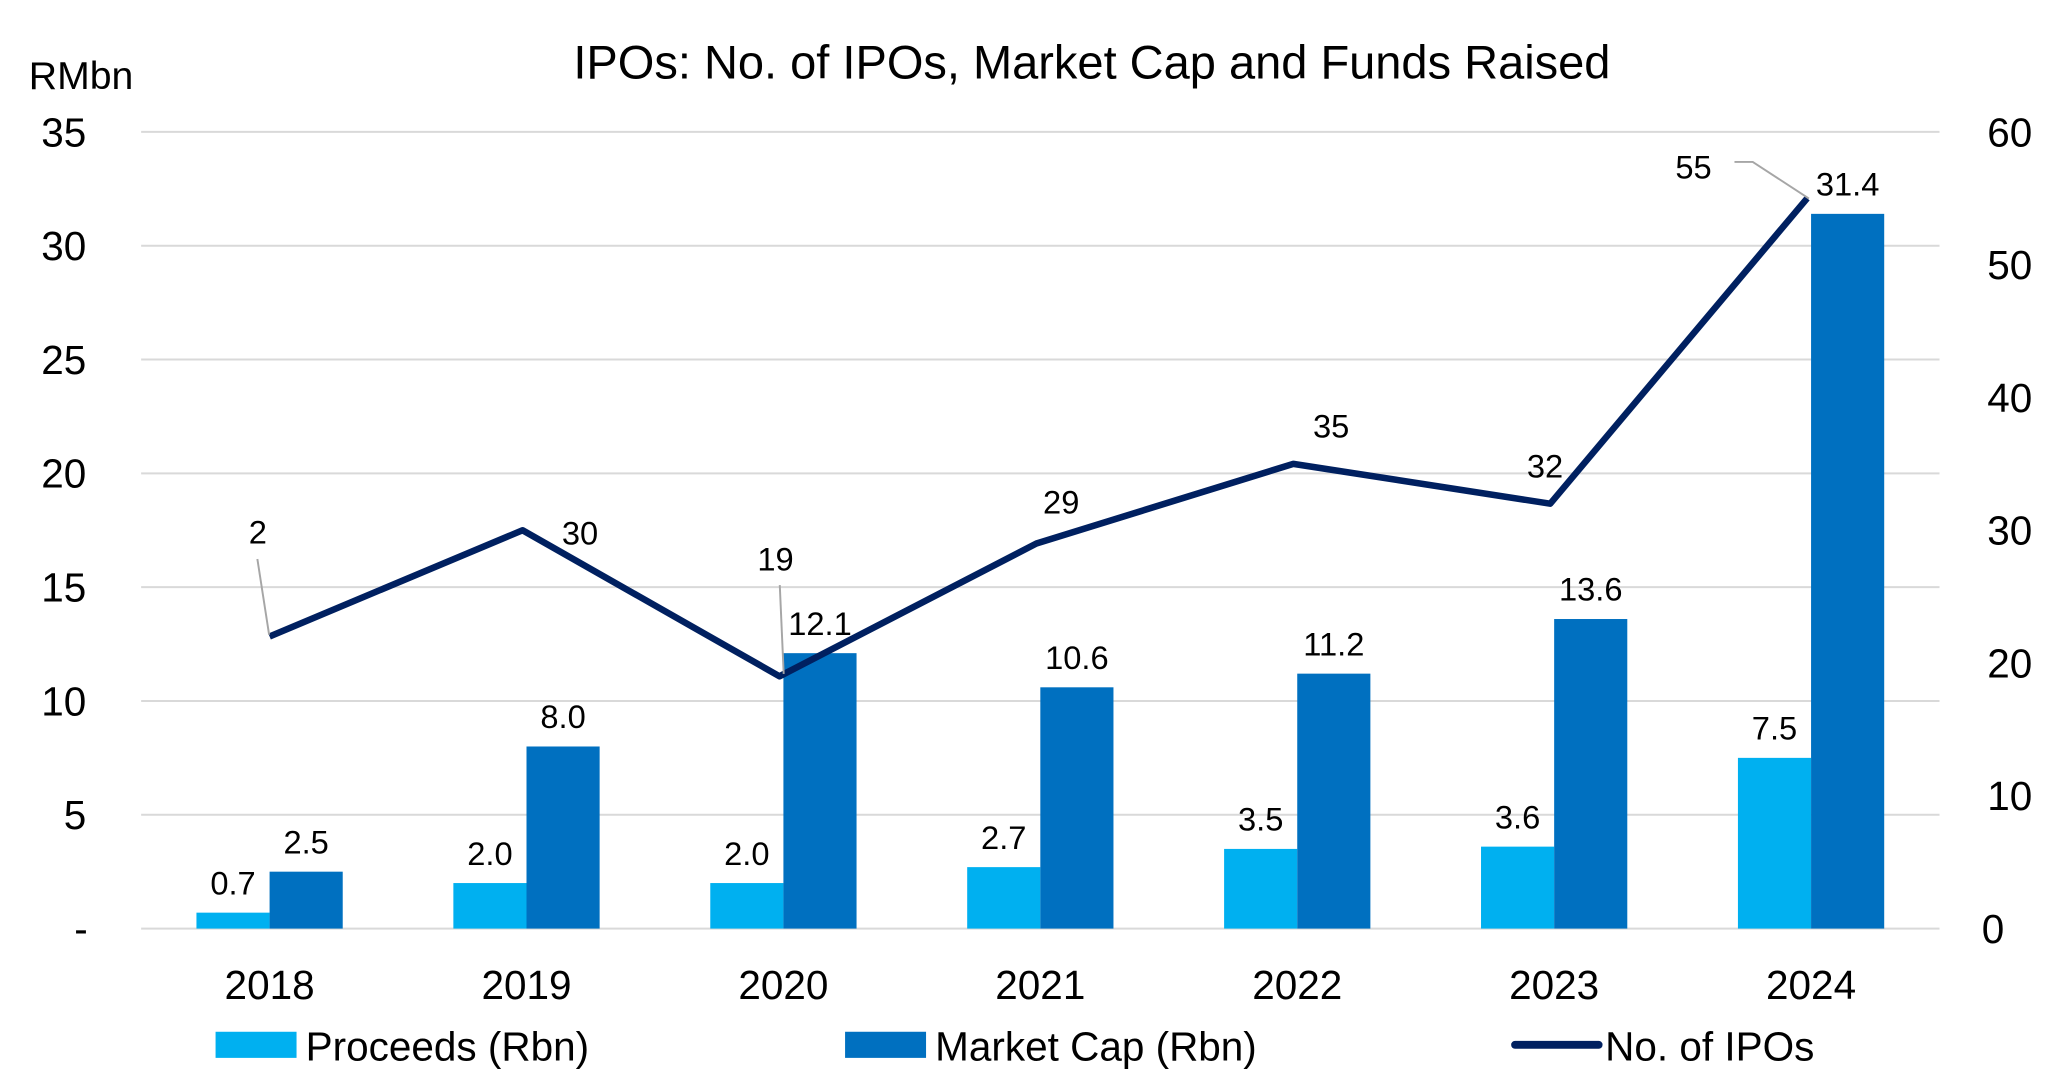 This screenshot has width=2048, height=1084. Describe the element at coordinates (562, 716) in the screenshot. I see `market-cap-data-label: 8.0` at that location.